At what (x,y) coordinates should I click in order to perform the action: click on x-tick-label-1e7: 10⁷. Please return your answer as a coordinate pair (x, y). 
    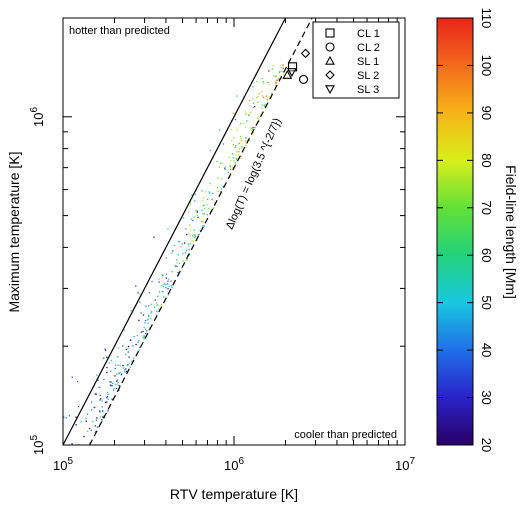
    Looking at the image, I should click on (405, 464).